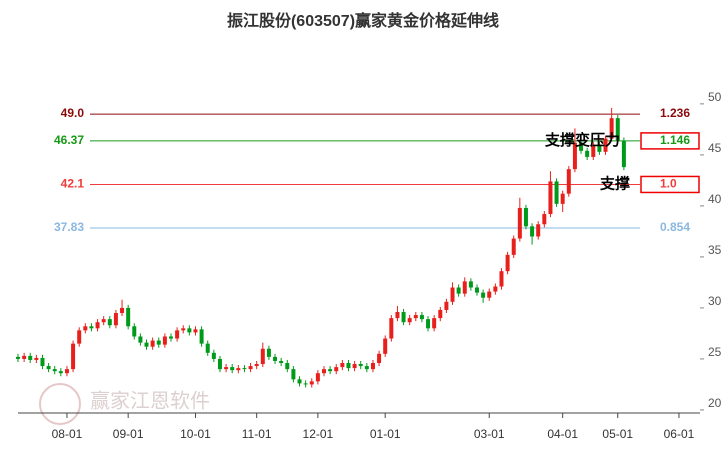 The width and height of the screenshot is (726, 455). I want to click on watermark-logo, so click(60, 404).